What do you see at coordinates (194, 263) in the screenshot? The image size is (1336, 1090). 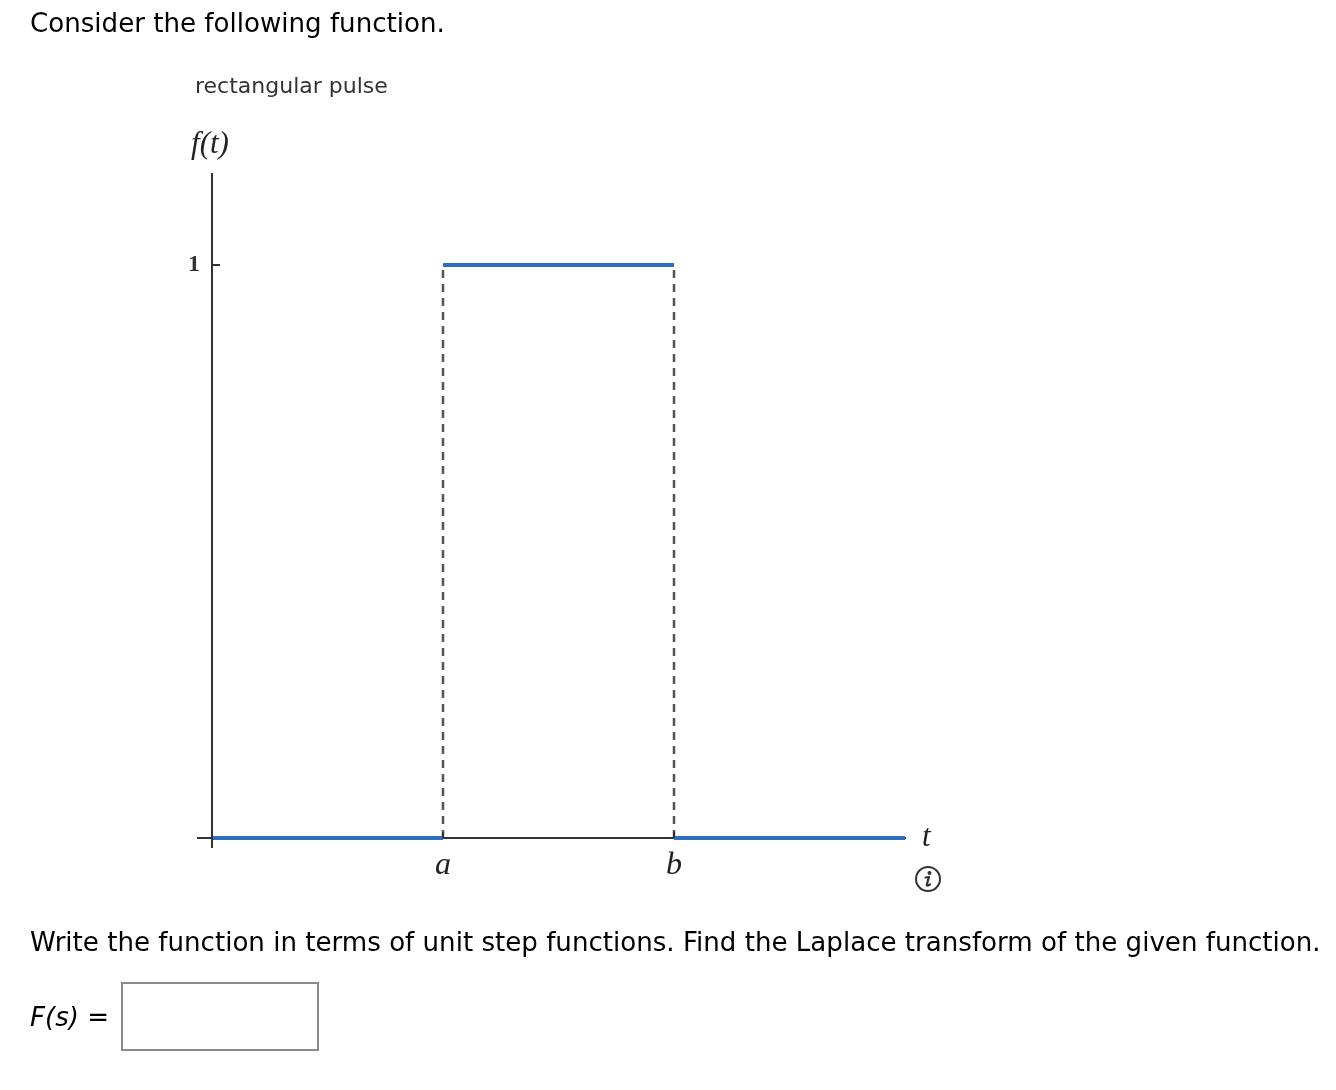 I see `text: 1` at bounding box center [194, 263].